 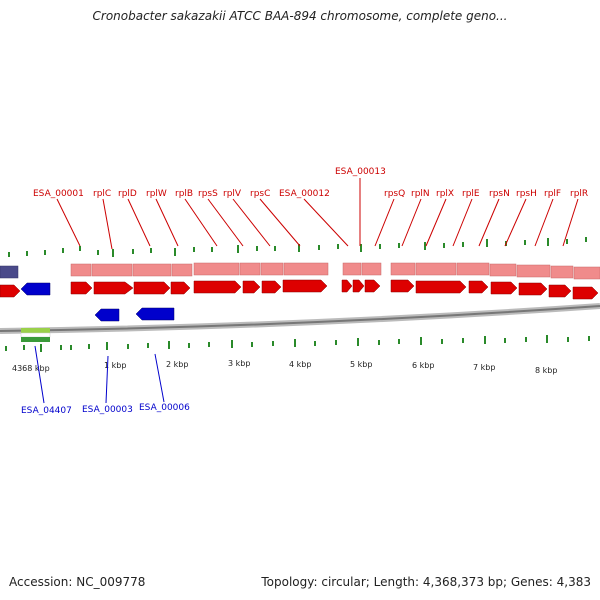 What do you see at coordinates (297, 343) in the screenshot?
I see `lower-ticks` at bounding box center [297, 343].